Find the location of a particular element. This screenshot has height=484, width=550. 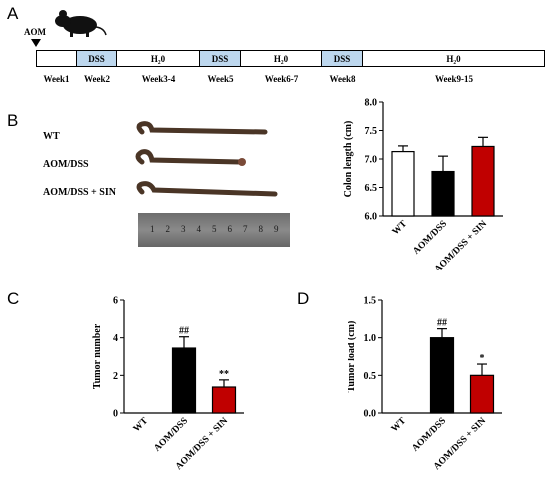

photo-label-wt: WT is located at coordinates (51, 136).